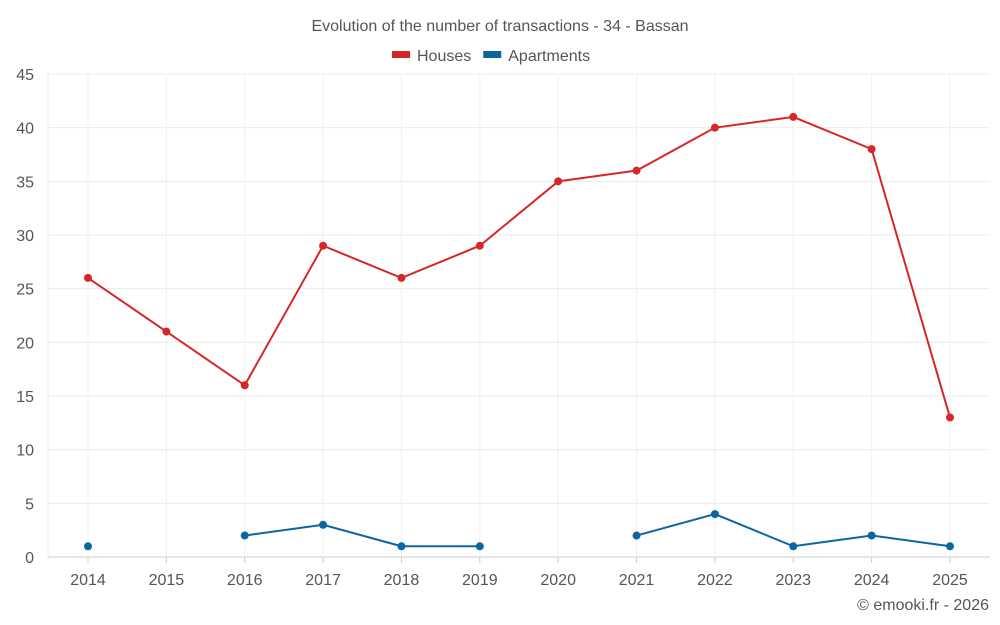 The image size is (1000, 625). Describe the element at coordinates (872, 580) in the screenshot. I see `x-tick-label: 2024` at that location.